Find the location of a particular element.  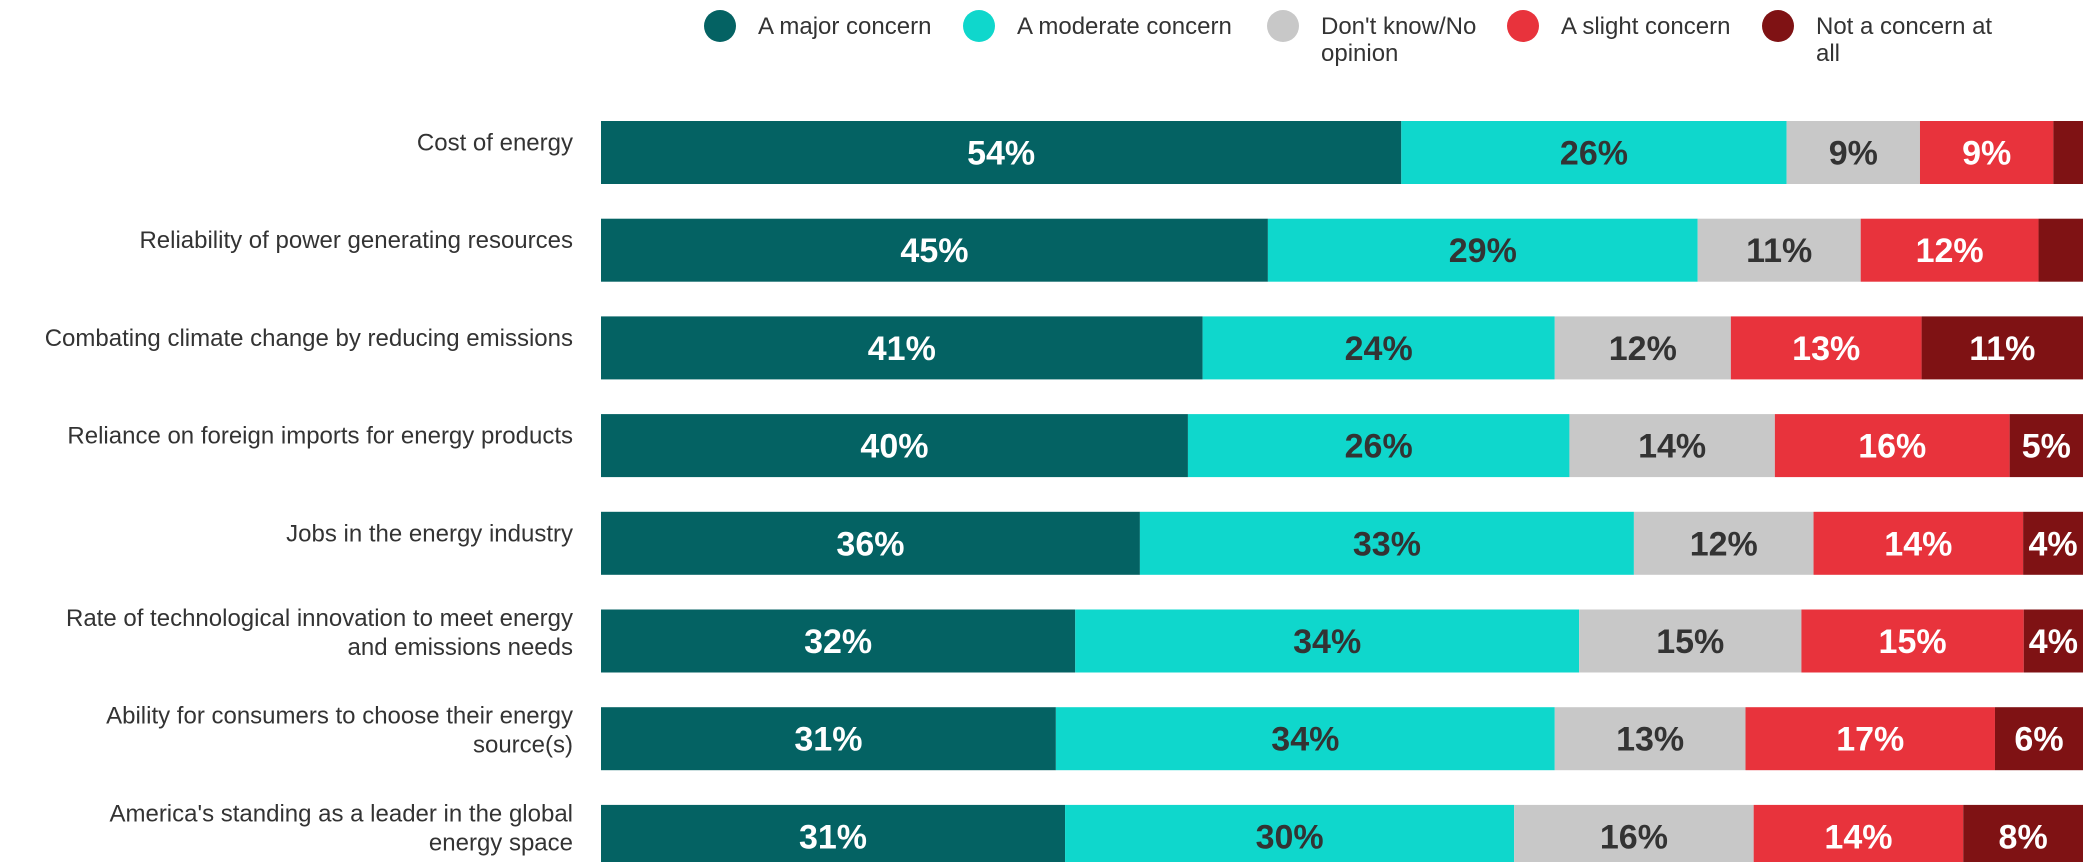

bar-row: 31% 30% 16% 14% 8% is located at coordinates (1342, 833).